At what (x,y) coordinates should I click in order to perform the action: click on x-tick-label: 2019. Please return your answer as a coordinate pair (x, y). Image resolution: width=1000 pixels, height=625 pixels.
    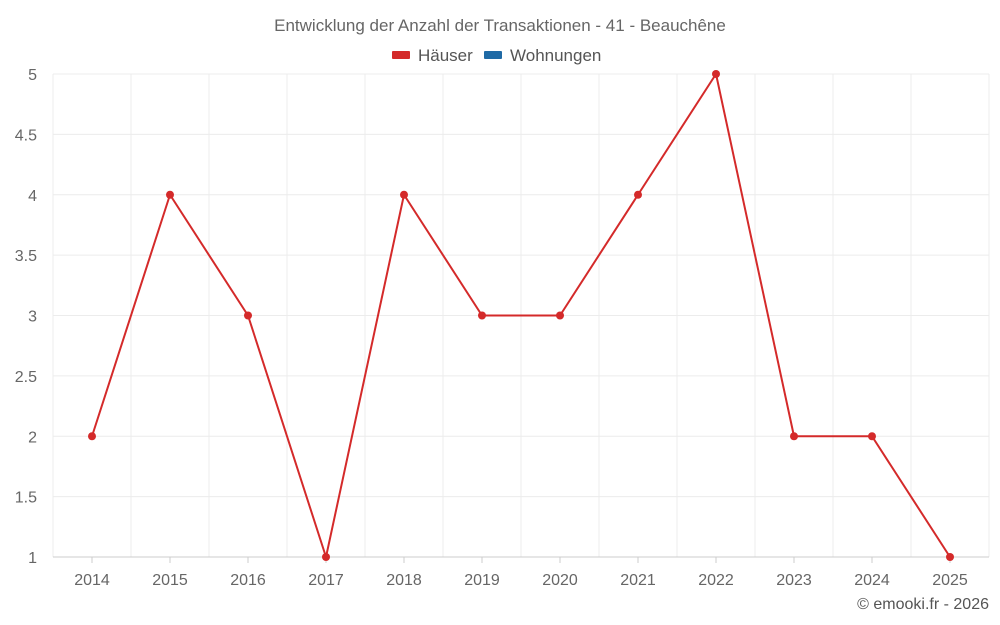
    Looking at the image, I should click on (482, 580).